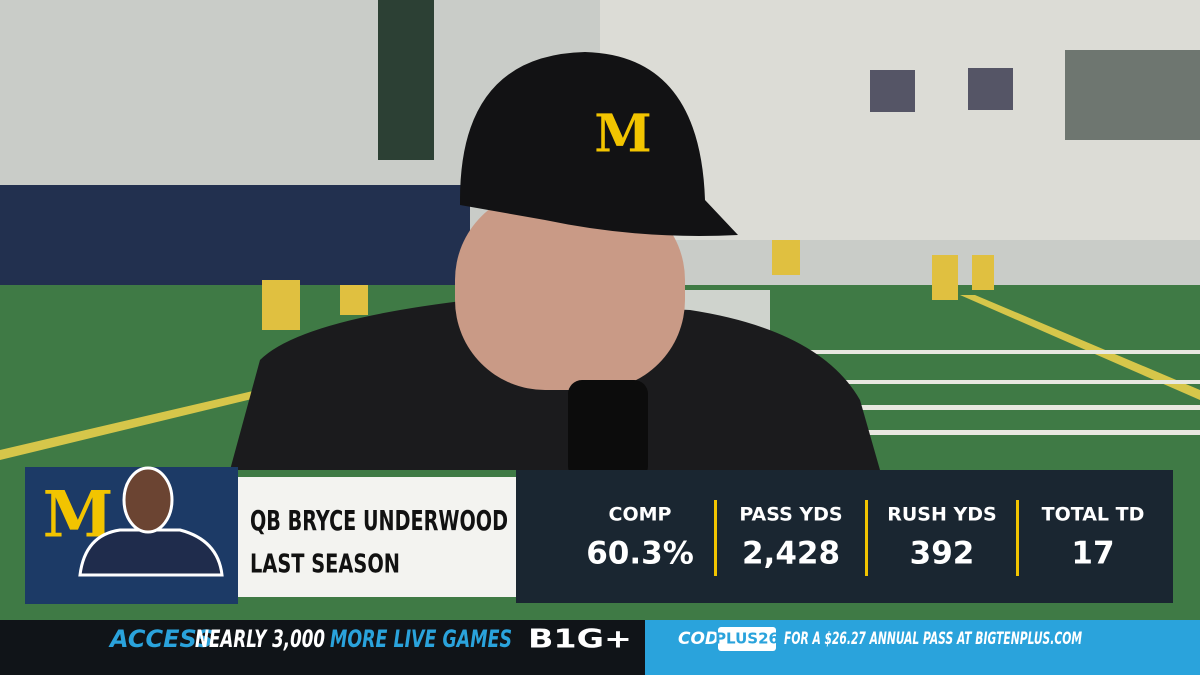 This screenshot has width=1200, height=679. I want to click on code-box, so click(747, 639).